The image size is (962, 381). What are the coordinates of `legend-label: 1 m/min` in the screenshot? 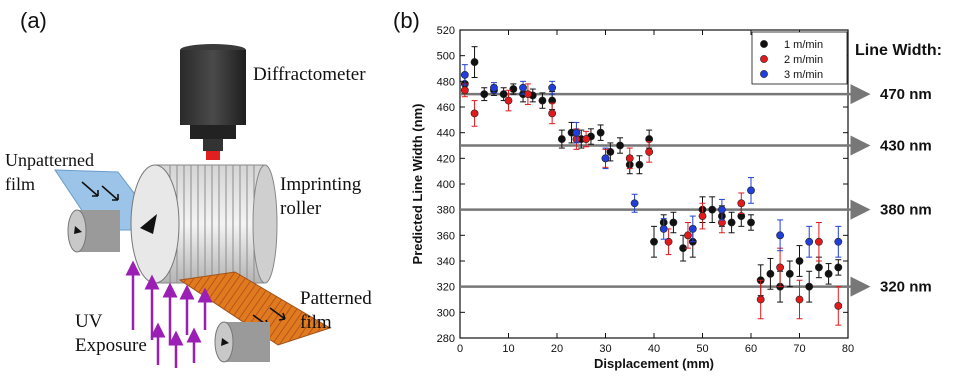 It's located at (803, 45).